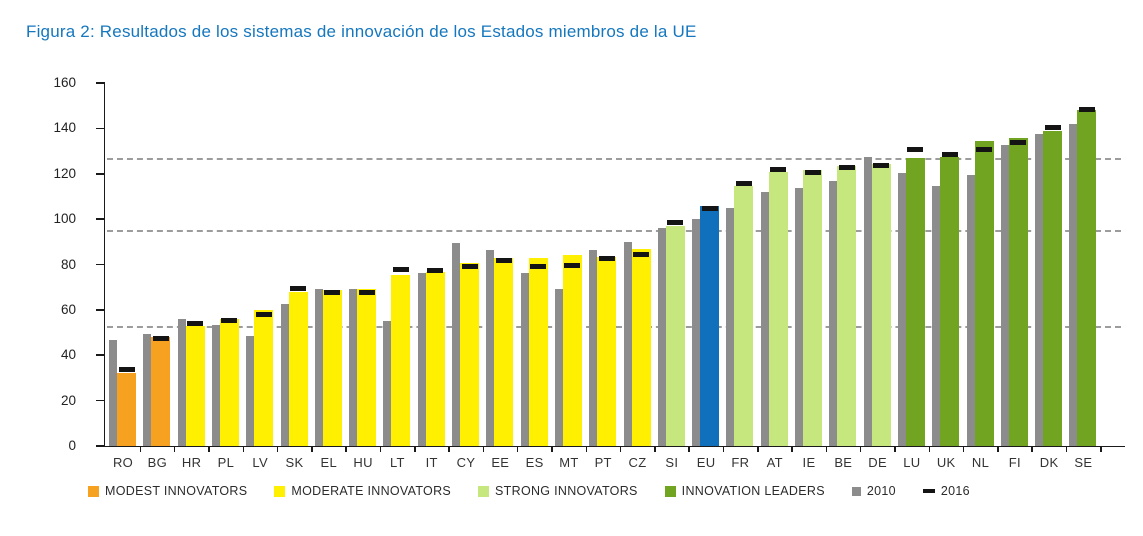  I want to click on bar-score-es, so click(538, 351).